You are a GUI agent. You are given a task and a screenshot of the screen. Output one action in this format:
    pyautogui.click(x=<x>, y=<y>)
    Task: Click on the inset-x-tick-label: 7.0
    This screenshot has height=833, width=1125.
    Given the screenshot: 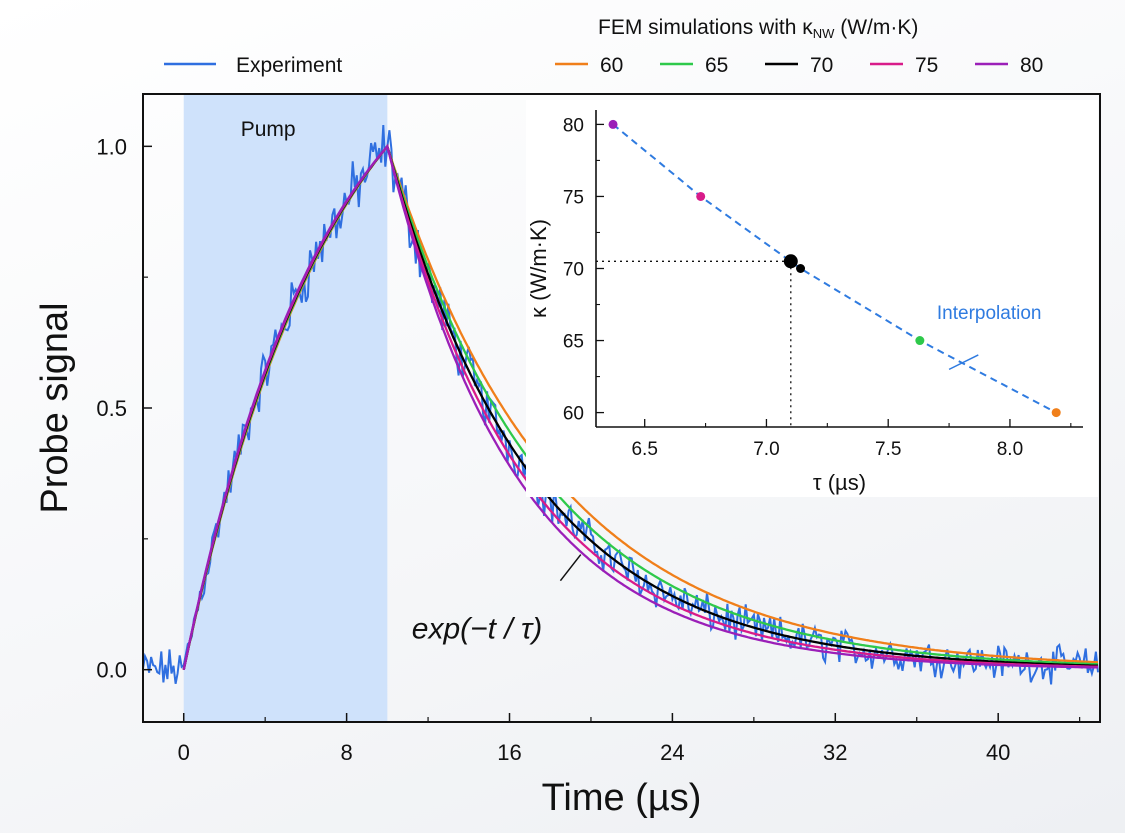 What is the action you would take?
    pyautogui.click(x=766, y=449)
    